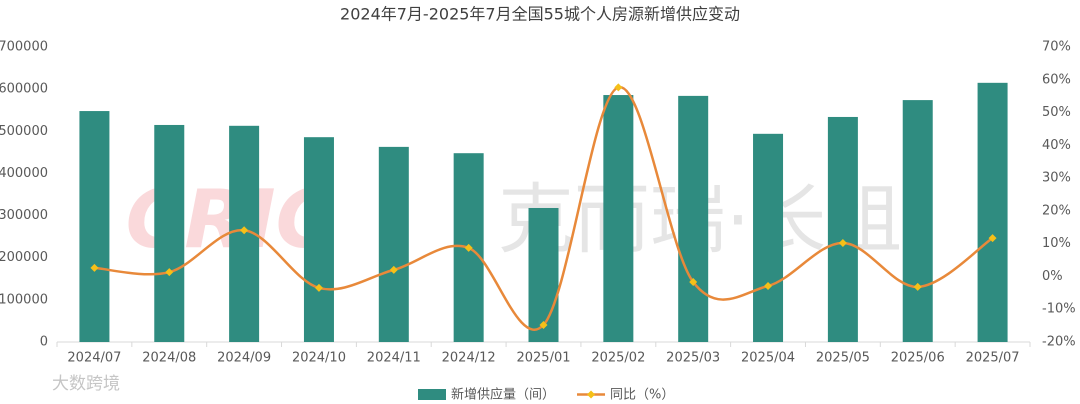 The image size is (1080, 404). What do you see at coordinates (394, 358) in the screenshot?
I see `x-tick-label: 2024/11` at bounding box center [394, 358].